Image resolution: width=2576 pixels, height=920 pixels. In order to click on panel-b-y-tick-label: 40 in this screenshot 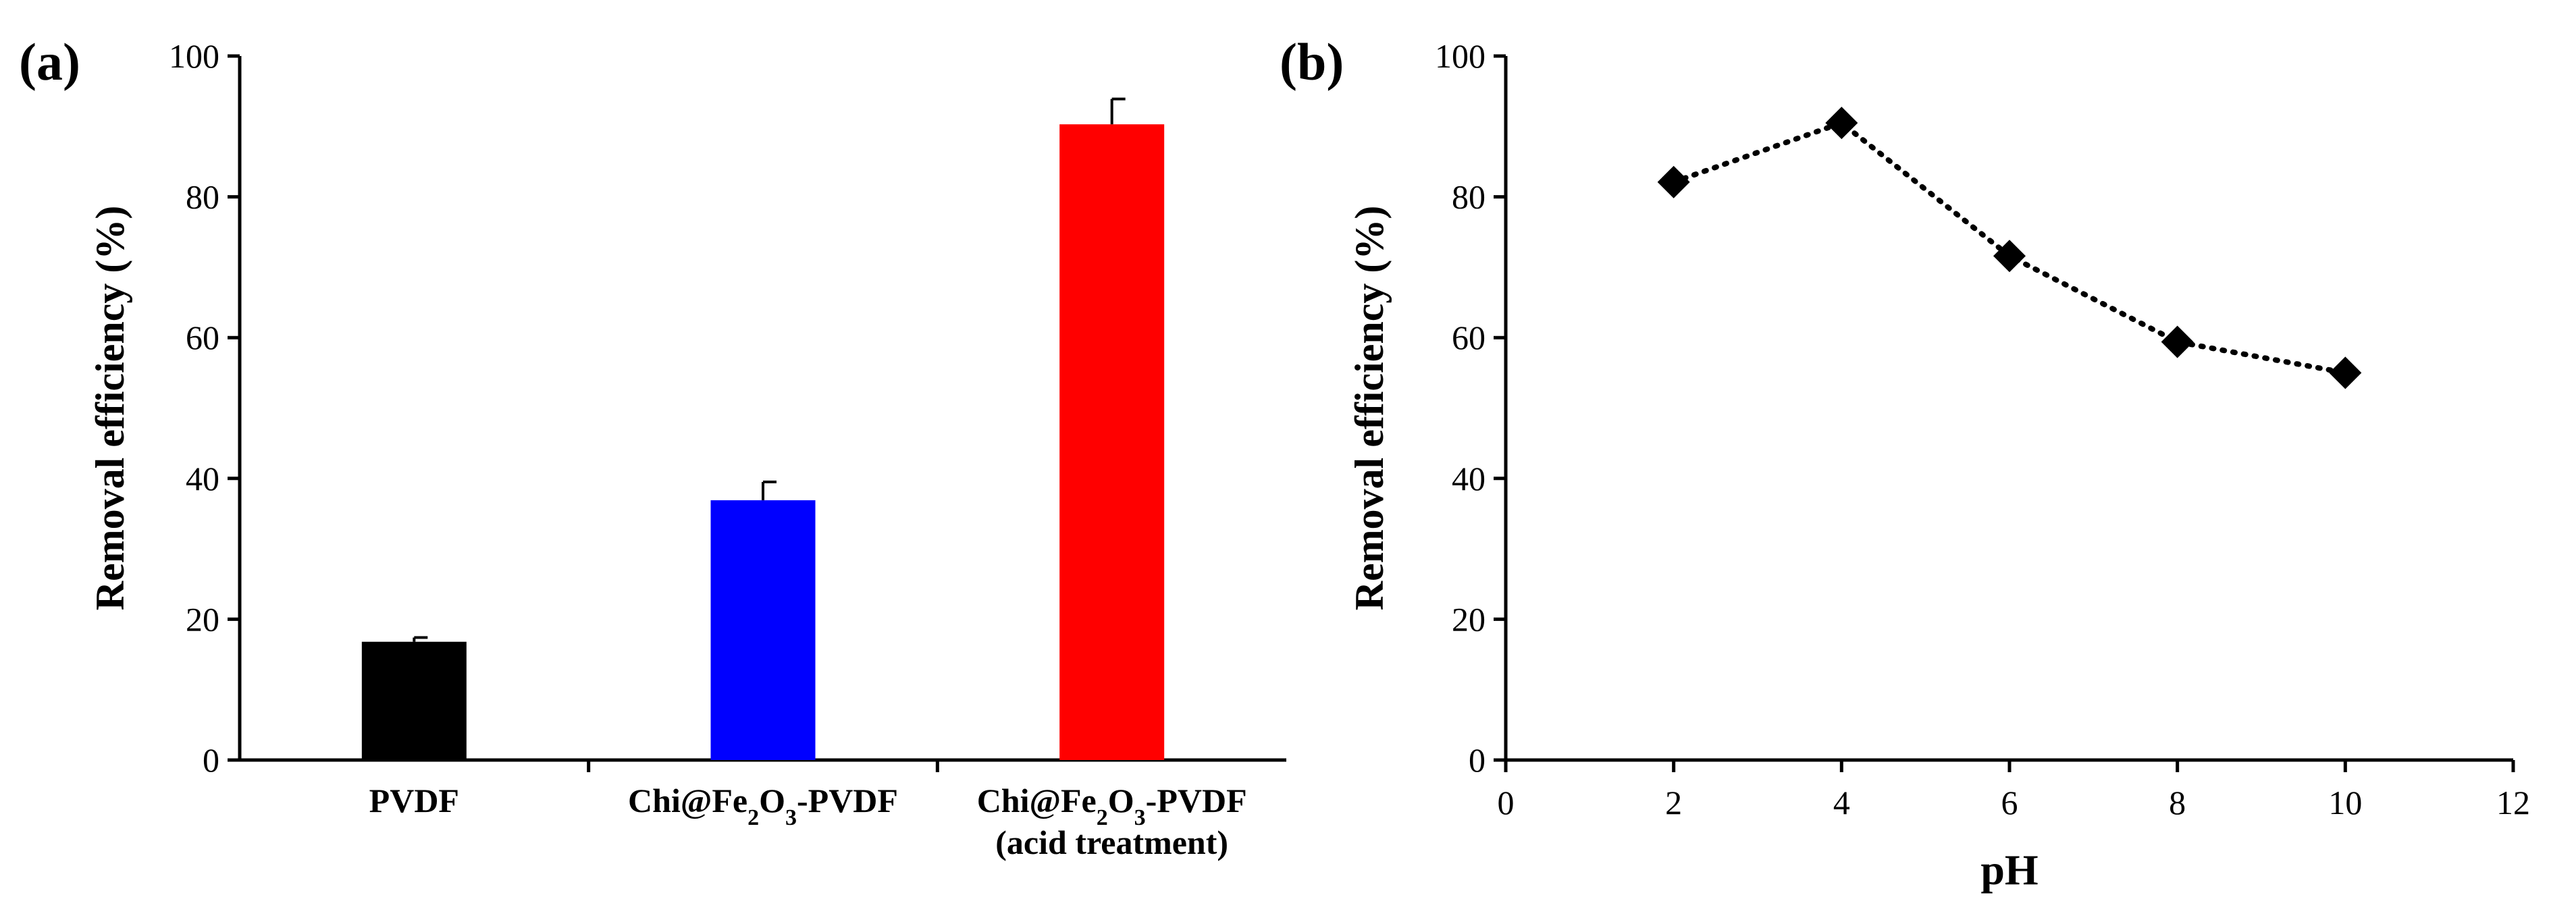, I will do `click(1469, 478)`.